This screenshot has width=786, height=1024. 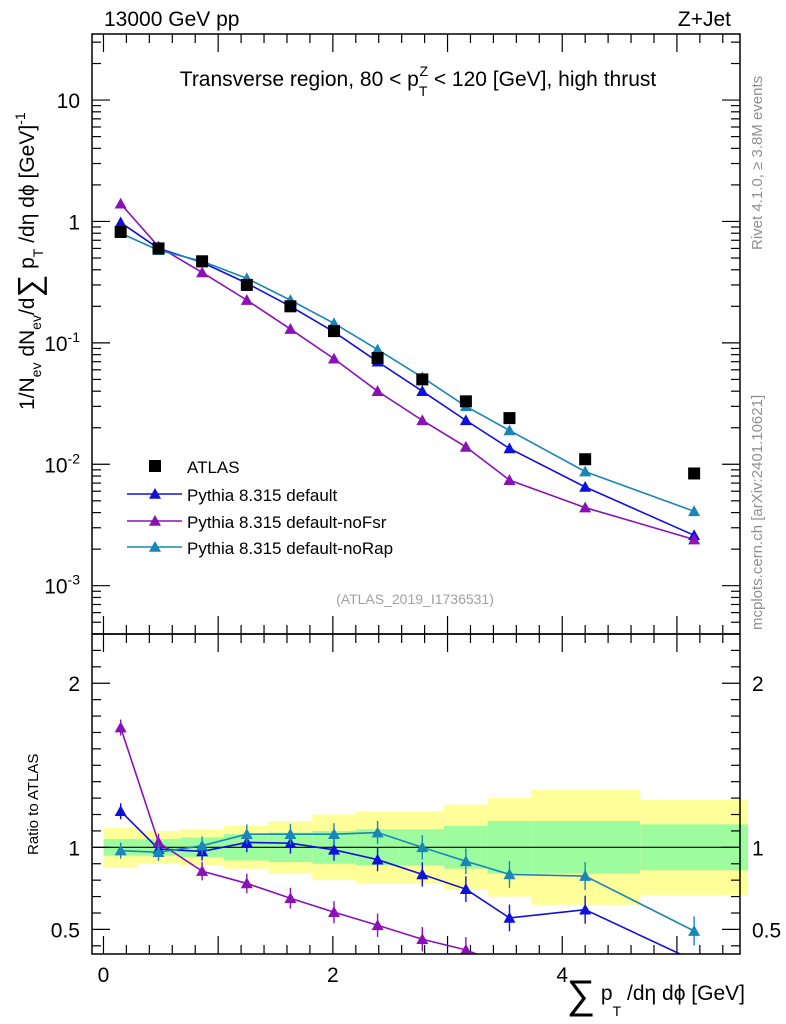 I want to click on legend-marker-atlas, so click(x=155, y=466).